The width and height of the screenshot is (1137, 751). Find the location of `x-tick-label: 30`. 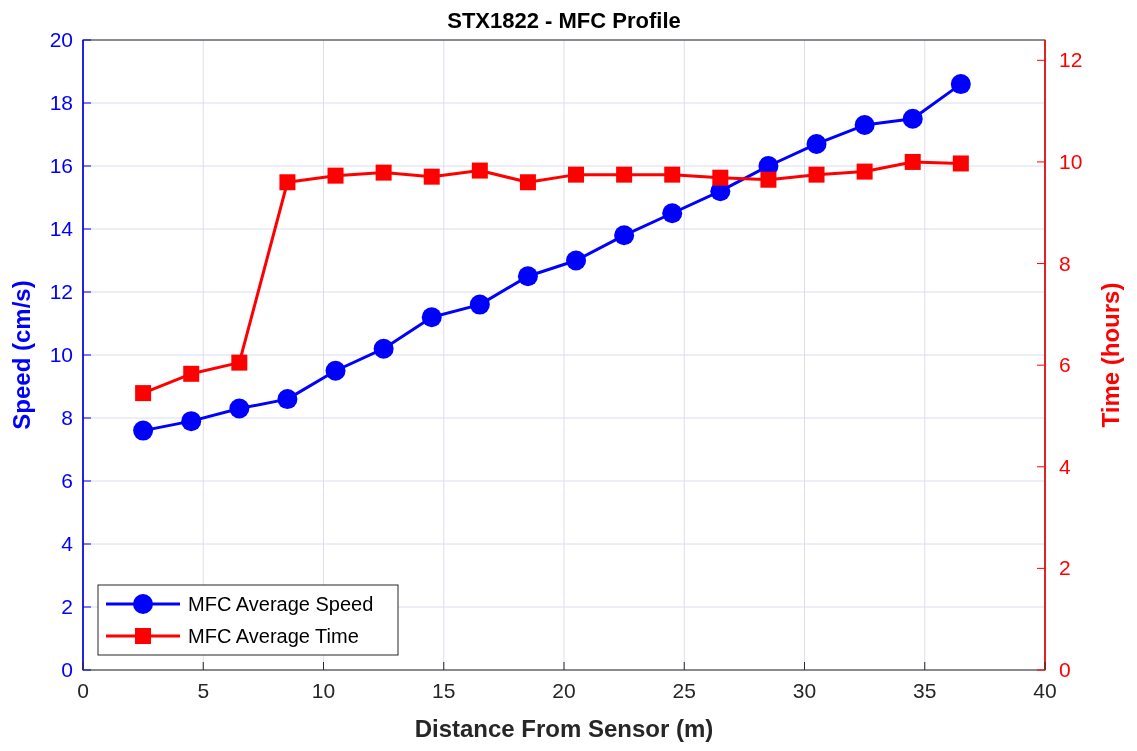

x-tick-label: 30 is located at coordinates (804, 690).